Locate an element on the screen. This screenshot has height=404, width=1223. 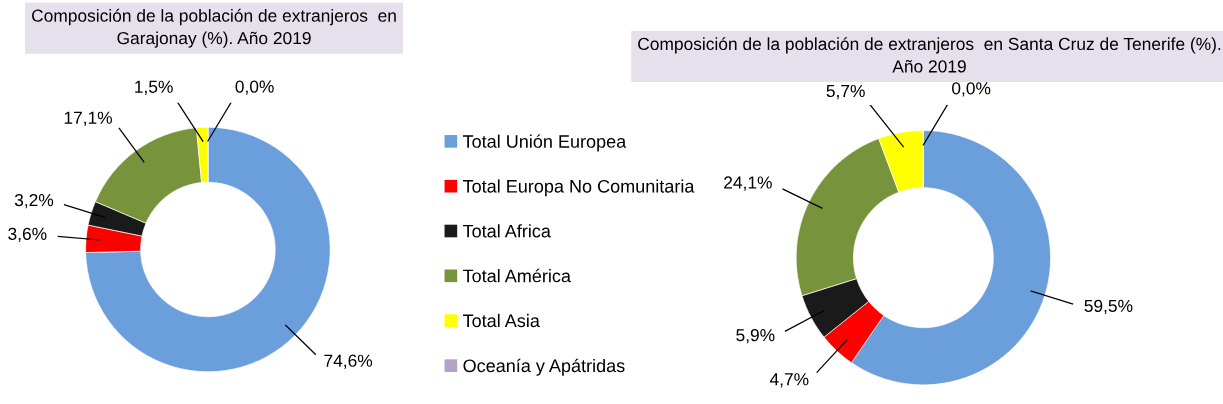
data-label: 24,1% is located at coordinates (748, 183).